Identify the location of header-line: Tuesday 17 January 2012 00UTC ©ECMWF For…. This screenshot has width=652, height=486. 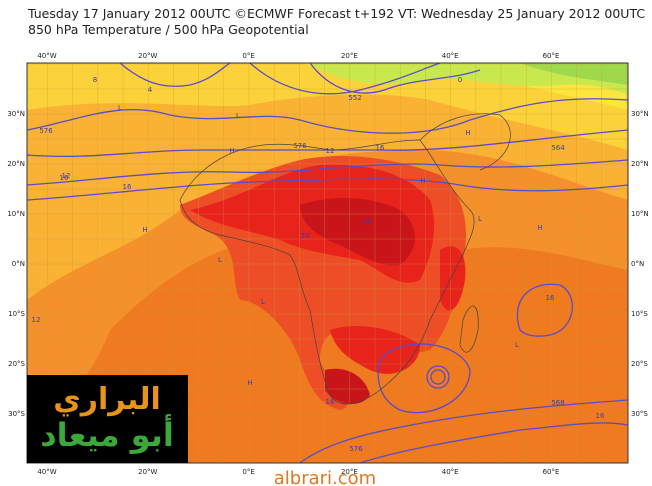
(337, 13).